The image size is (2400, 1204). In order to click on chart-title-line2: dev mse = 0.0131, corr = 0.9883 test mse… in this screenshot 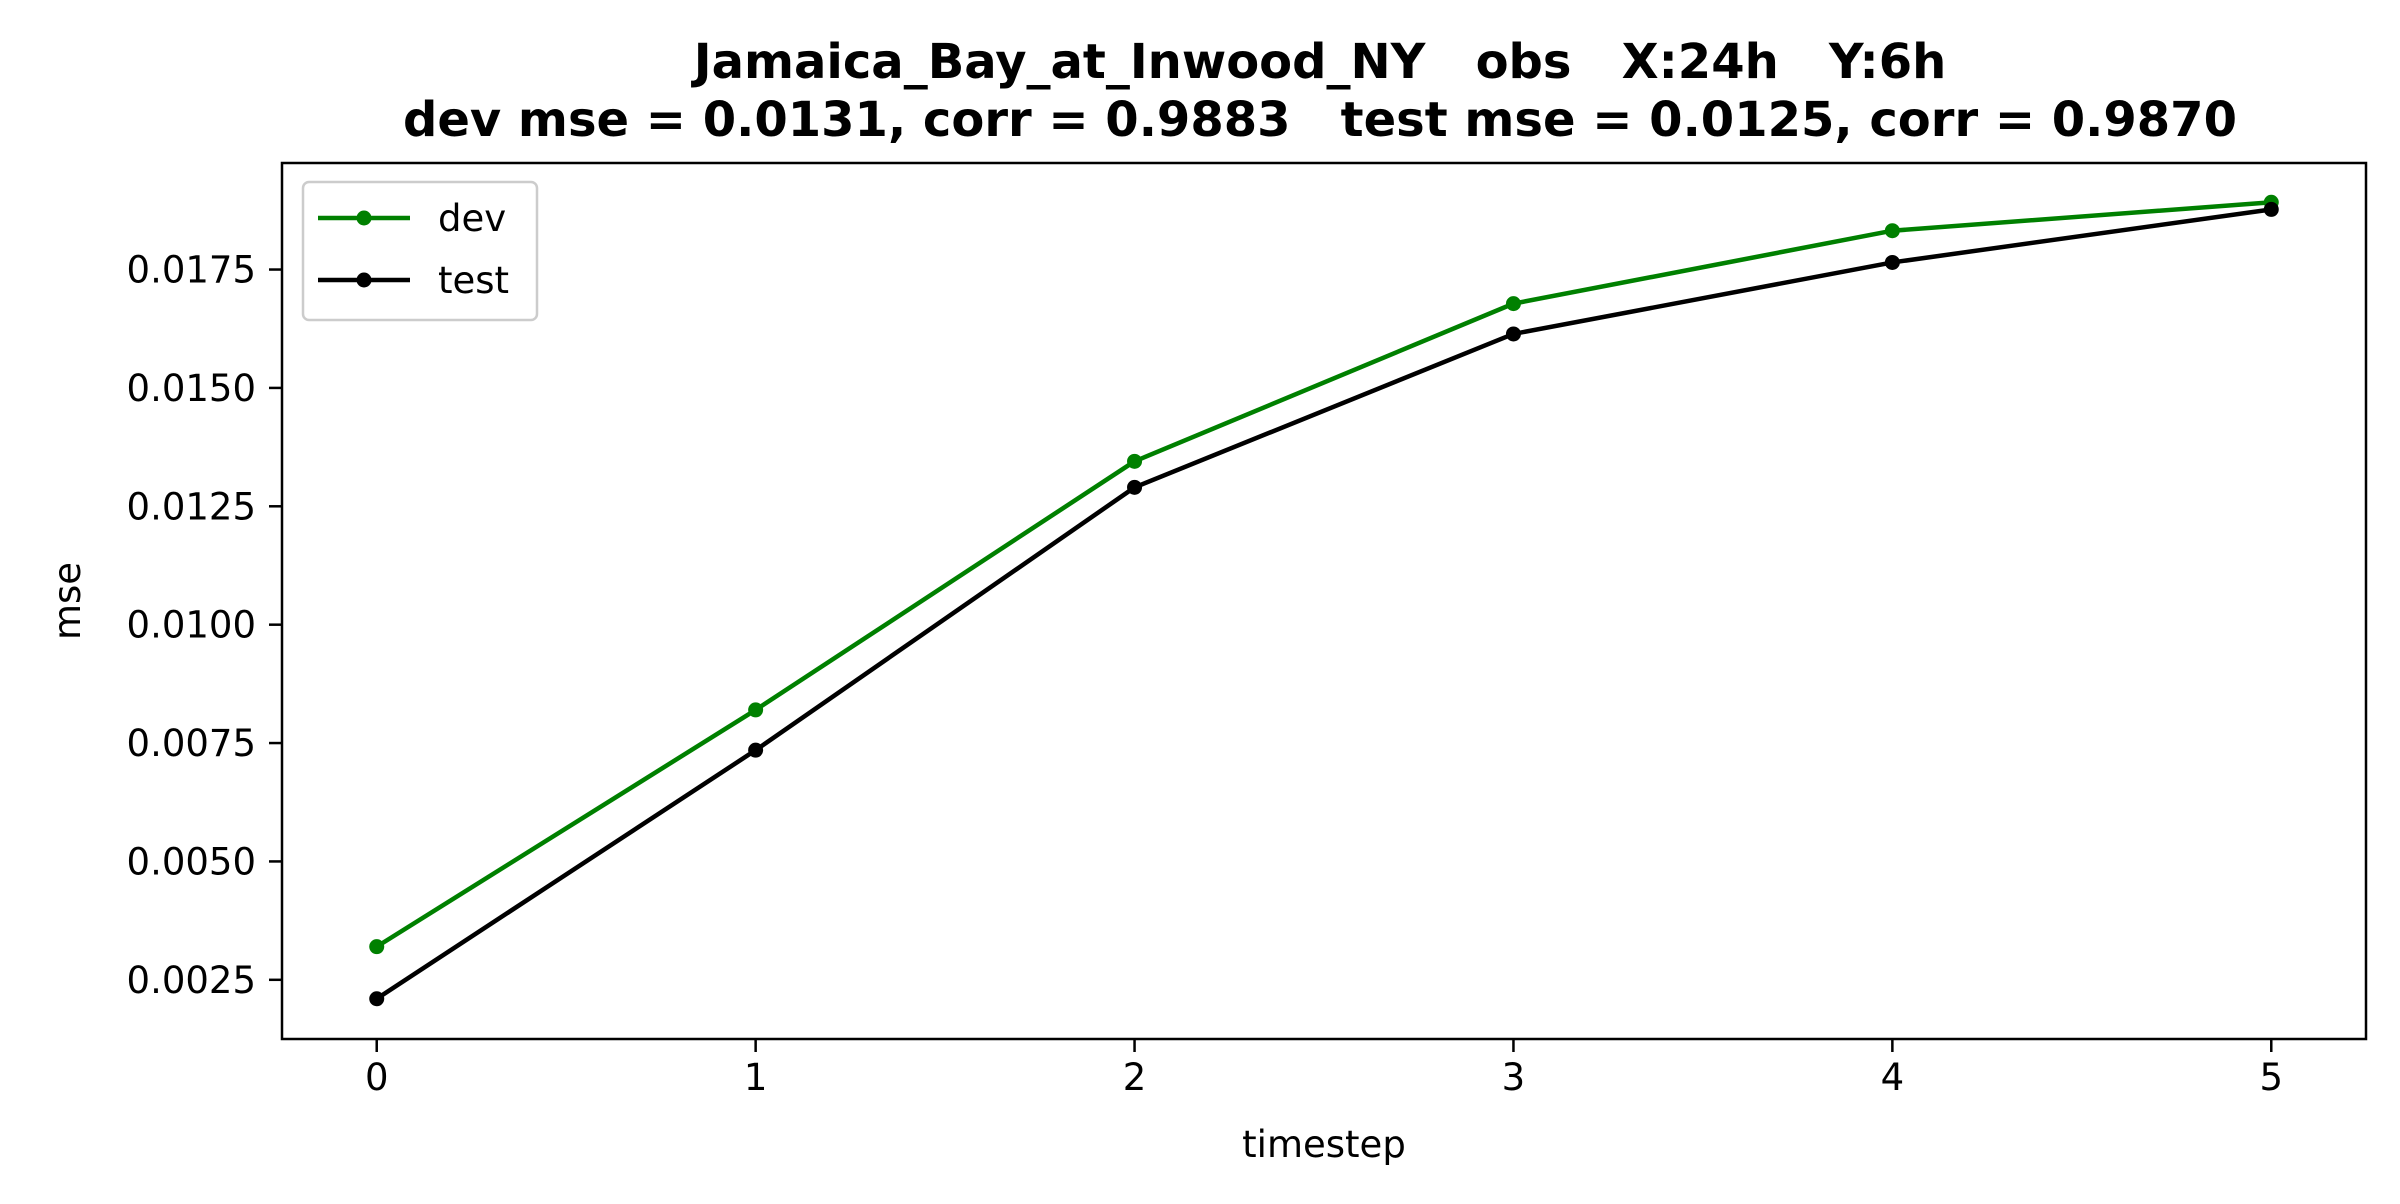, I will do `click(1320, 120)`.